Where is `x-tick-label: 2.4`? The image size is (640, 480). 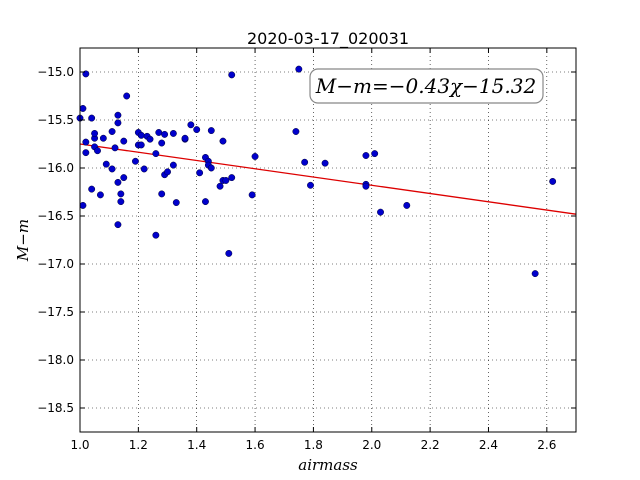
x-tick-label: 2.4 is located at coordinates (488, 445).